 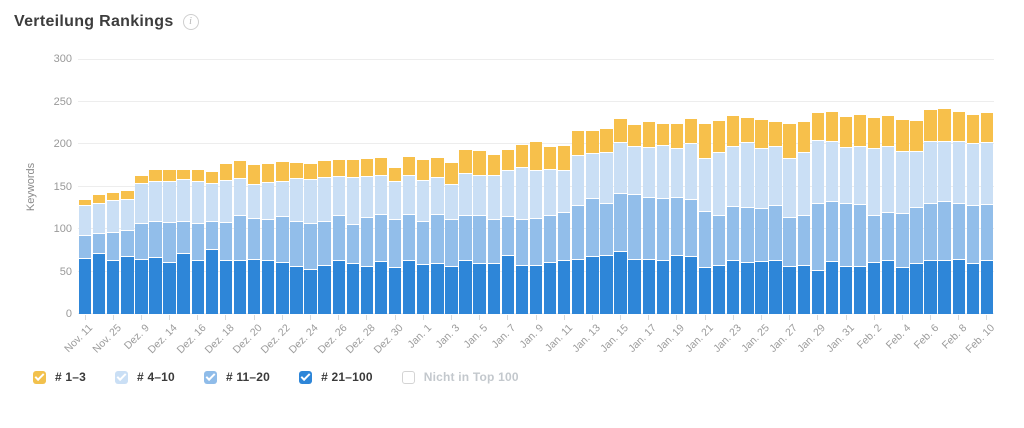 I want to click on legend-item-1–3: # 1–3, so click(x=59, y=377).